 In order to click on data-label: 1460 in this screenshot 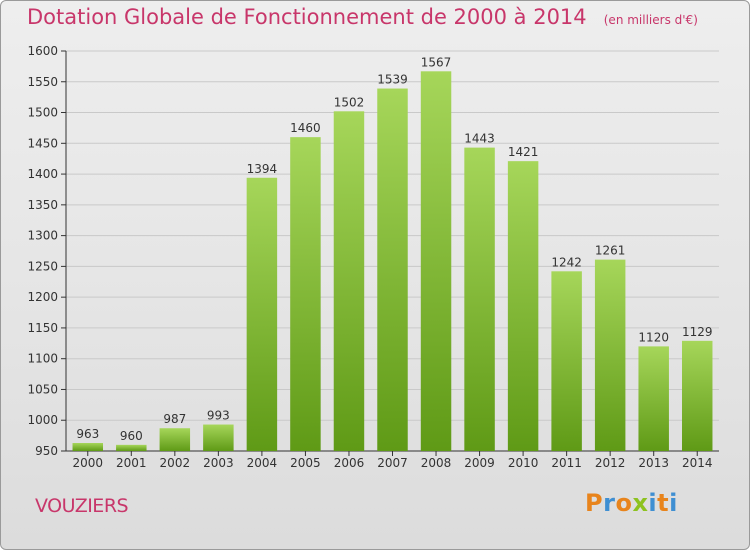, I will do `click(305, 128)`.